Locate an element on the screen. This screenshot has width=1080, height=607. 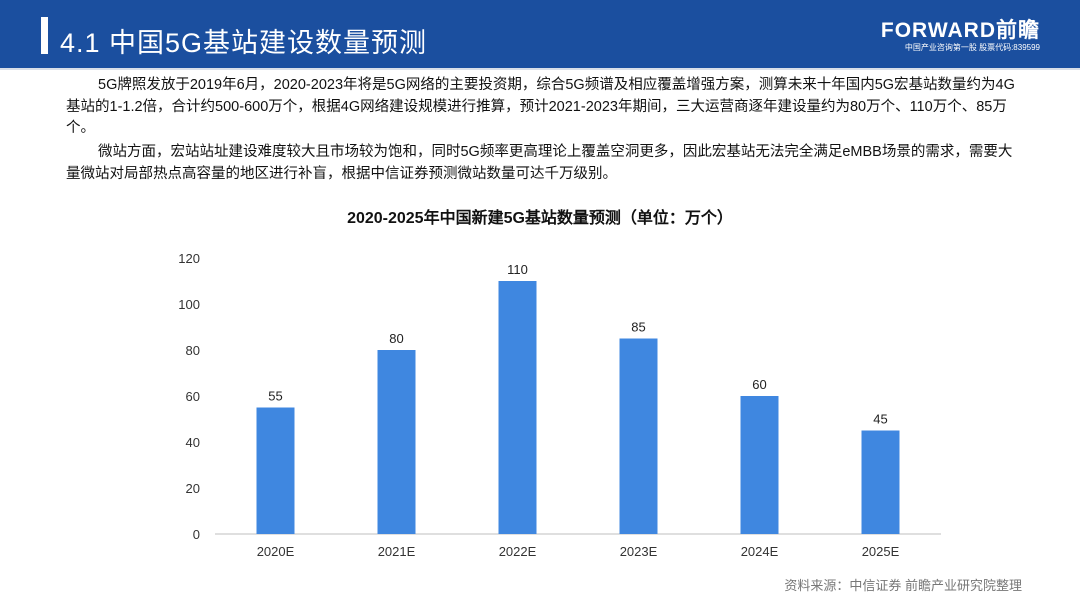
forward-logo: FORWARD前瞻 中国产业咨询第一股 股票代码:839599 is located at coordinates (960, 37).